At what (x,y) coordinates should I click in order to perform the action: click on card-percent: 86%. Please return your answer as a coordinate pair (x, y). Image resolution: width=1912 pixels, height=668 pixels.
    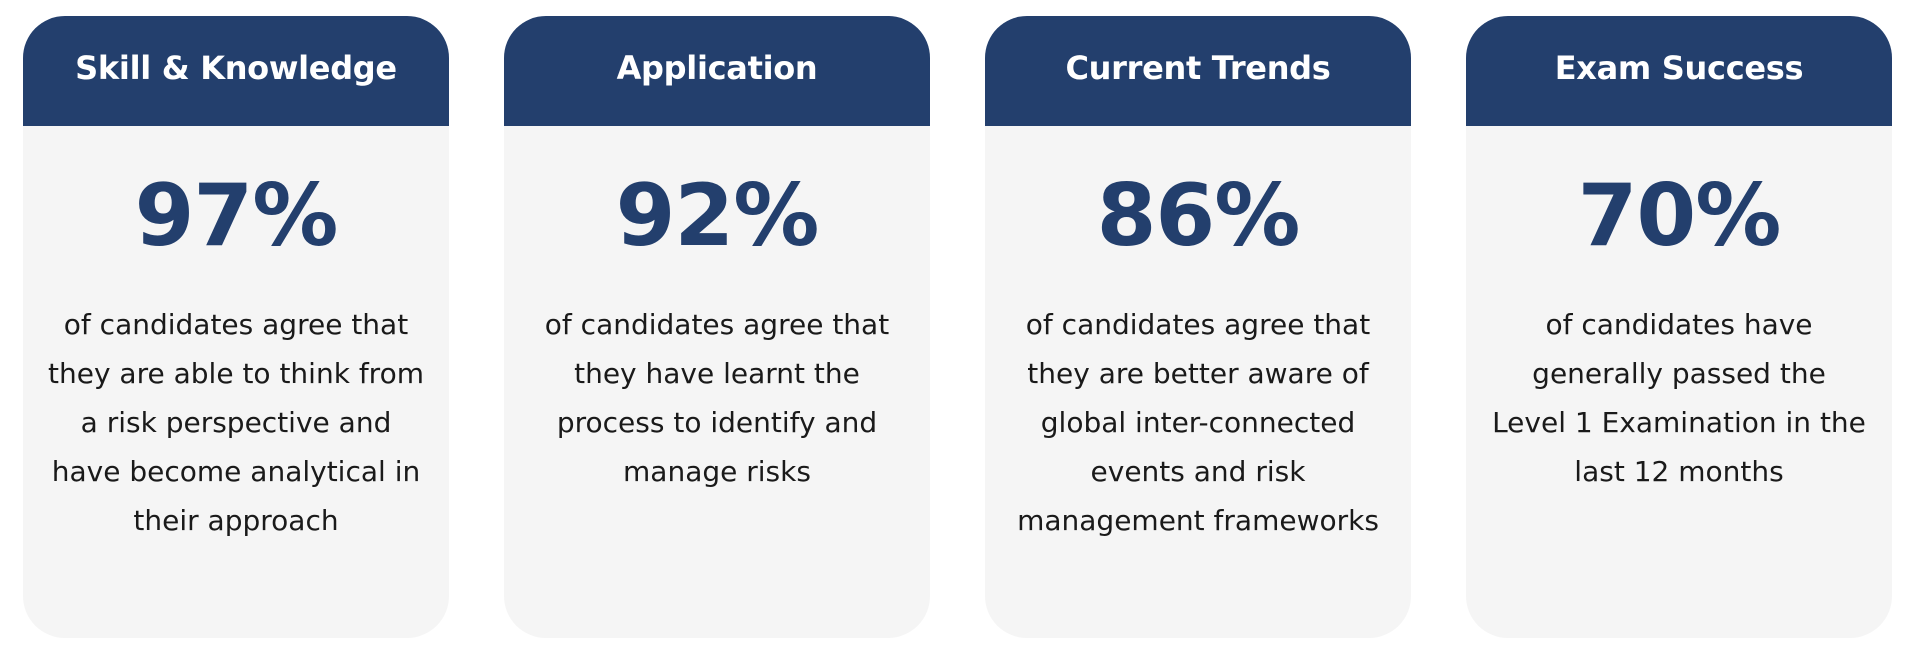
    Looking at the image, I should click on (1198, 216).